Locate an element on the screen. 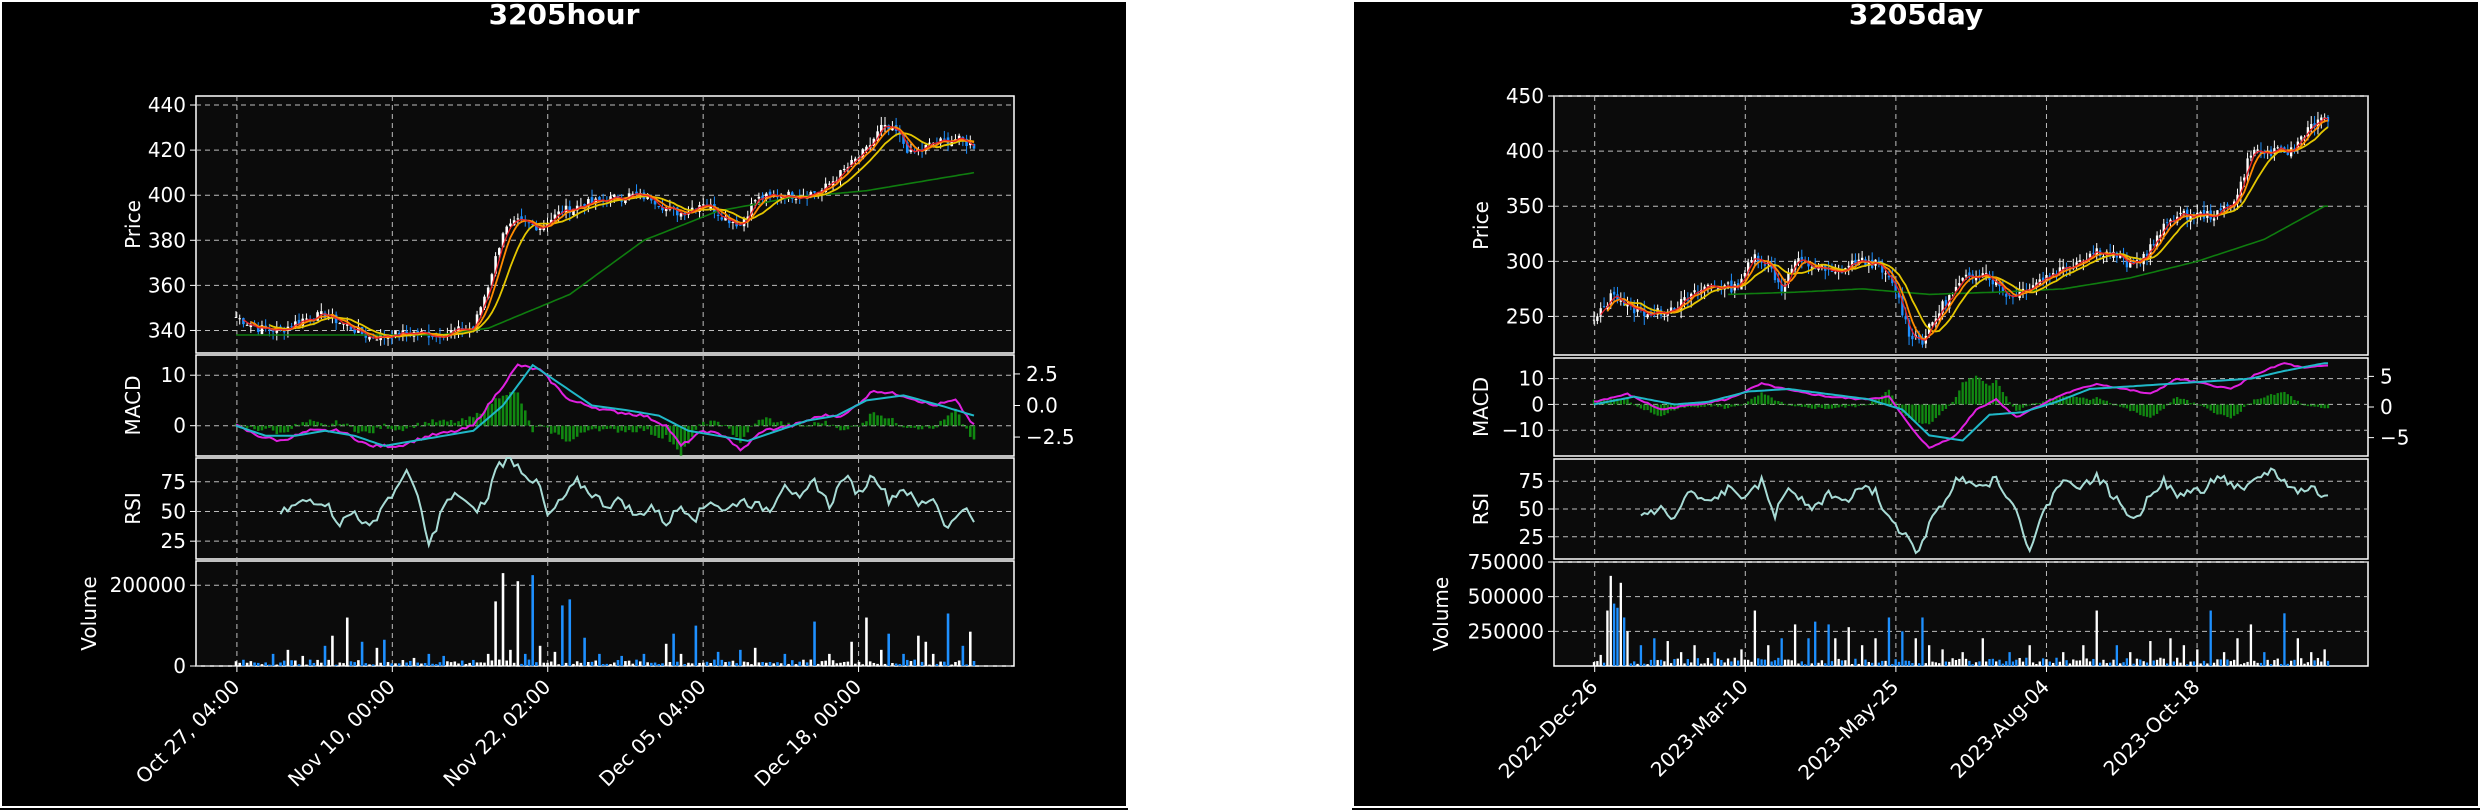 This screenshot has width=2480, height=810. rsi-tick-label: 50 is located at coordinates (1531, 509).